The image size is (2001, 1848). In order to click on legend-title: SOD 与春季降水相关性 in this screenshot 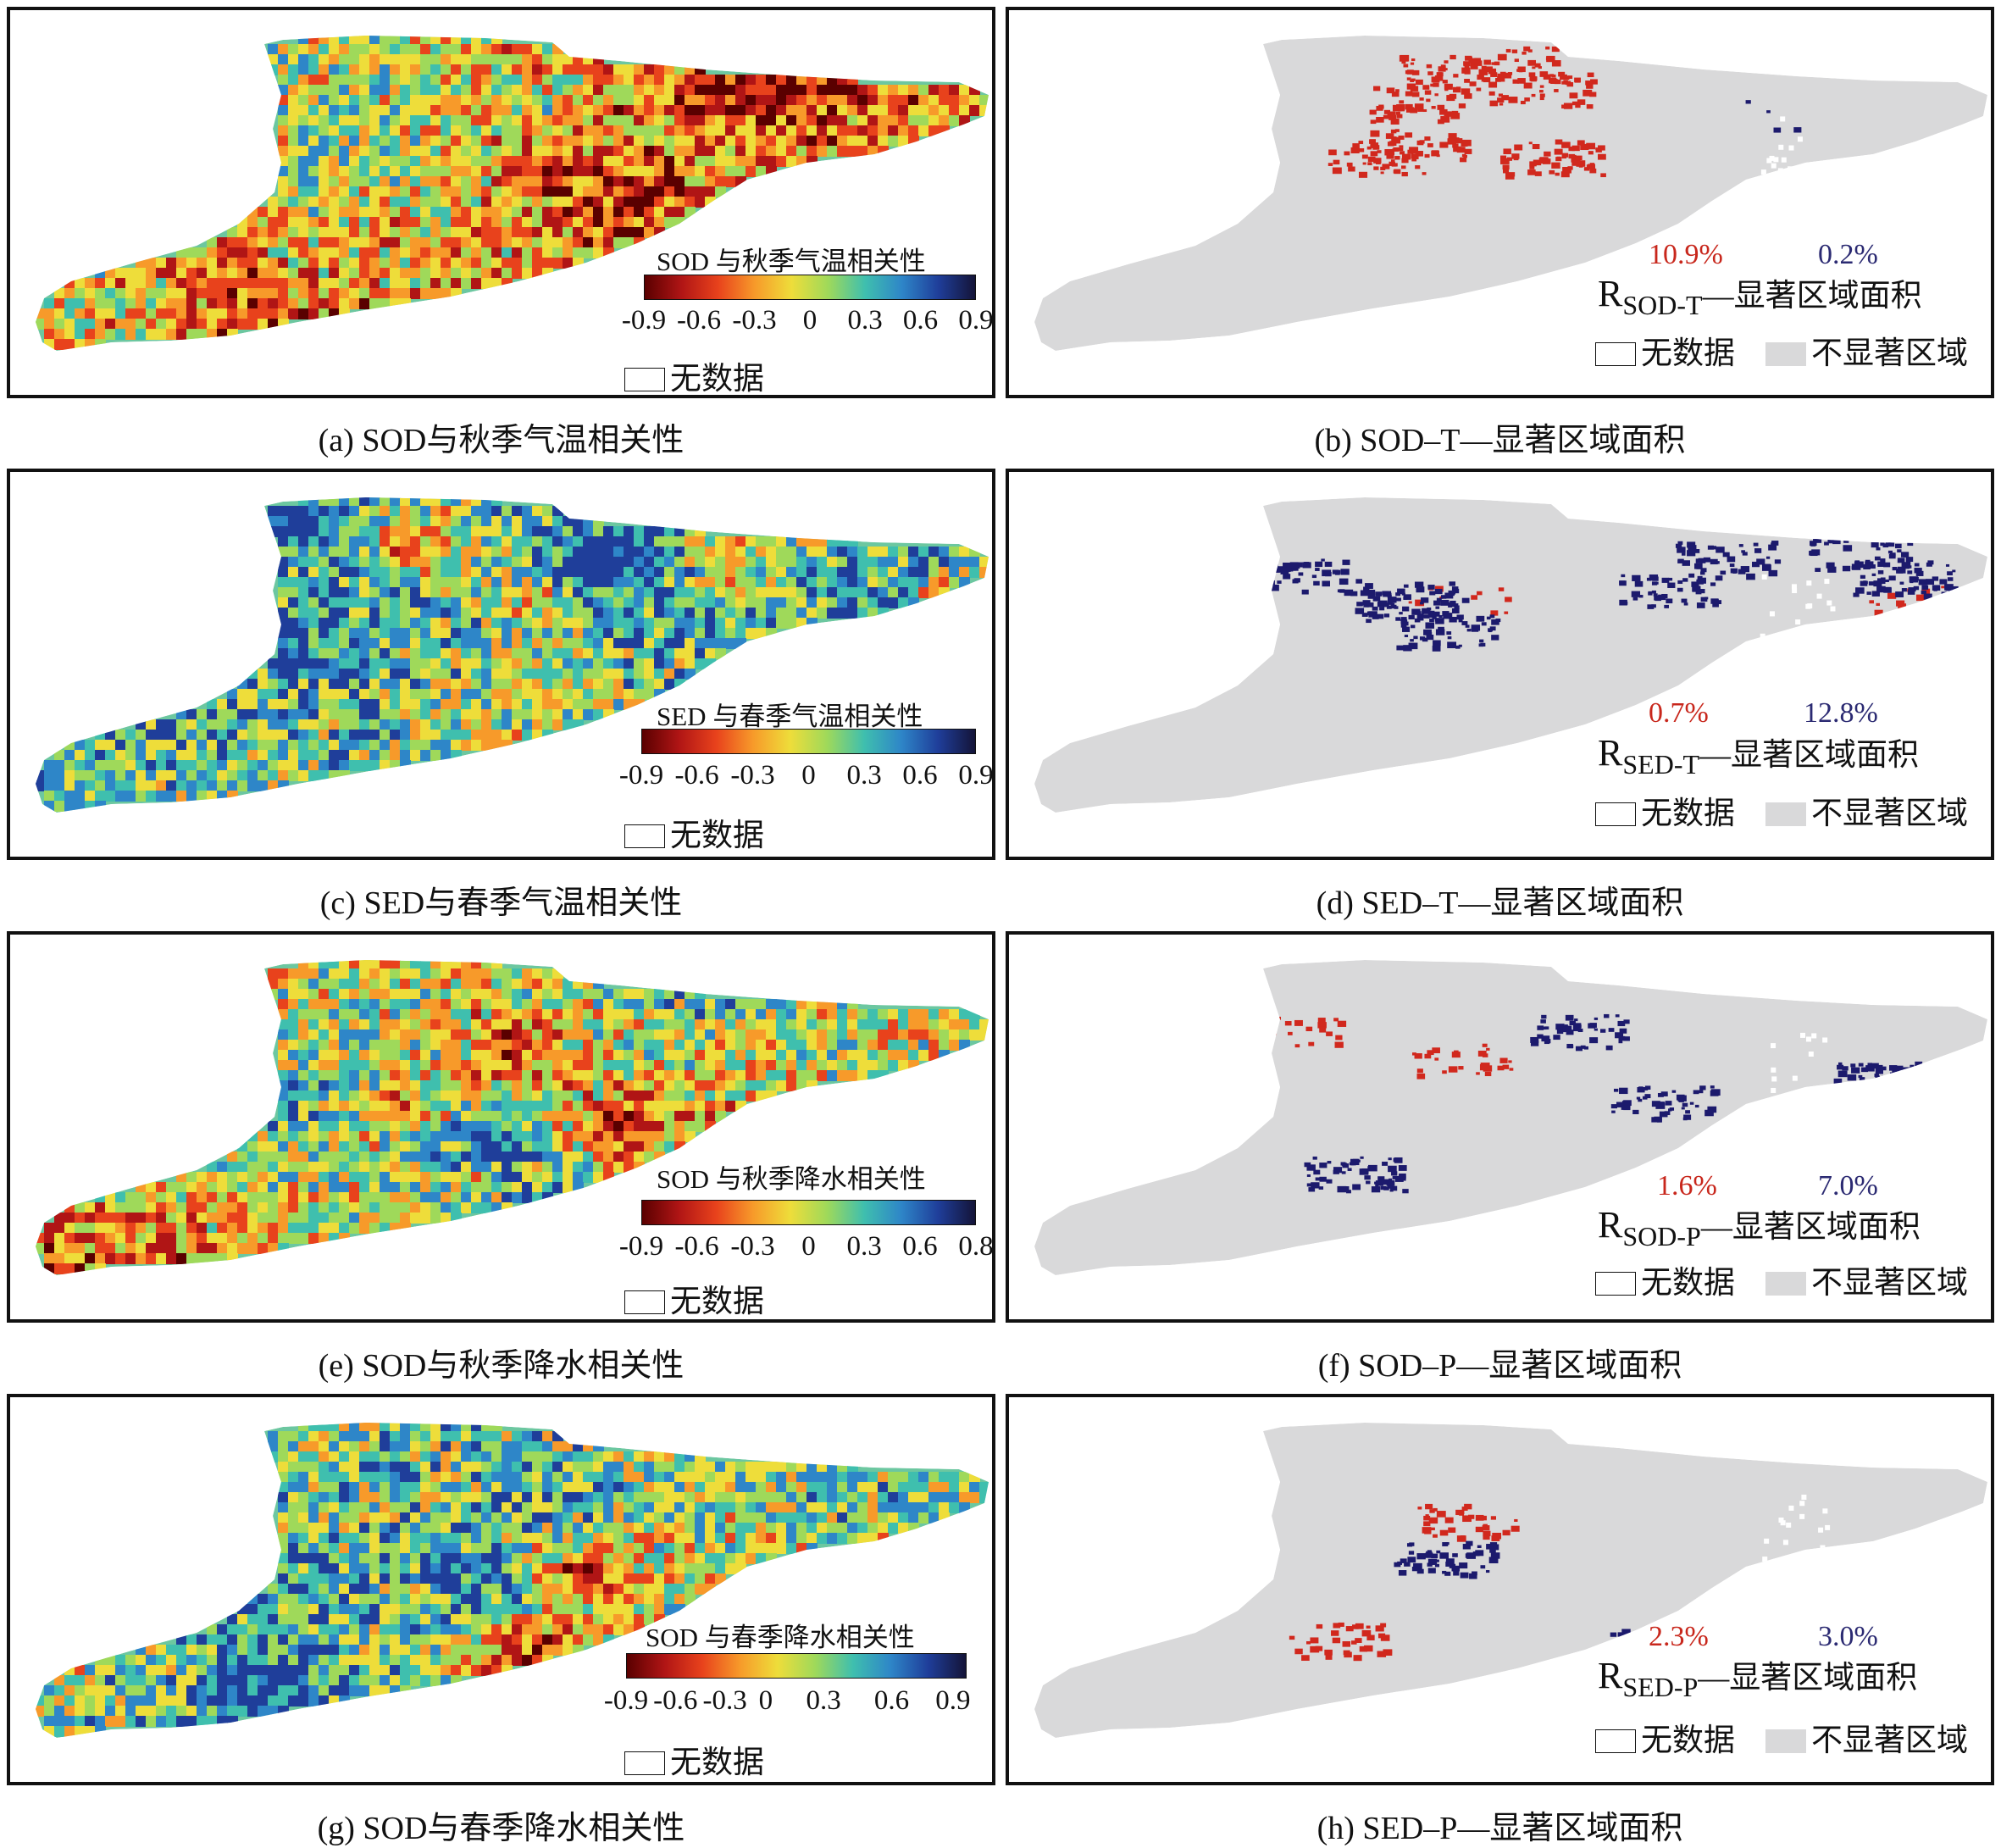, I will do `click(780, 1638)`.